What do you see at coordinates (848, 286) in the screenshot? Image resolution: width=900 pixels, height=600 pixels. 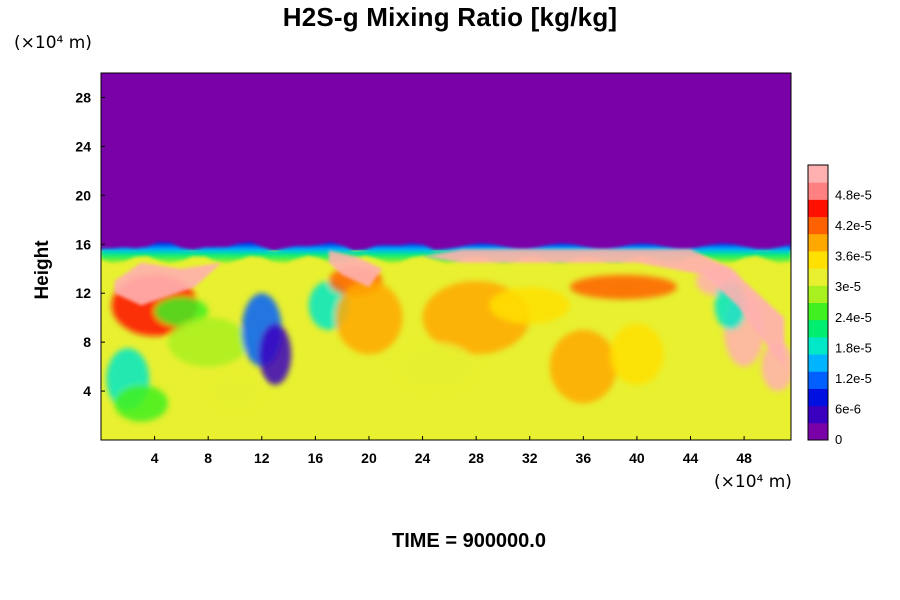 I see `colorbar-tick-label: 3e-5` at bounding box center [848, 286].